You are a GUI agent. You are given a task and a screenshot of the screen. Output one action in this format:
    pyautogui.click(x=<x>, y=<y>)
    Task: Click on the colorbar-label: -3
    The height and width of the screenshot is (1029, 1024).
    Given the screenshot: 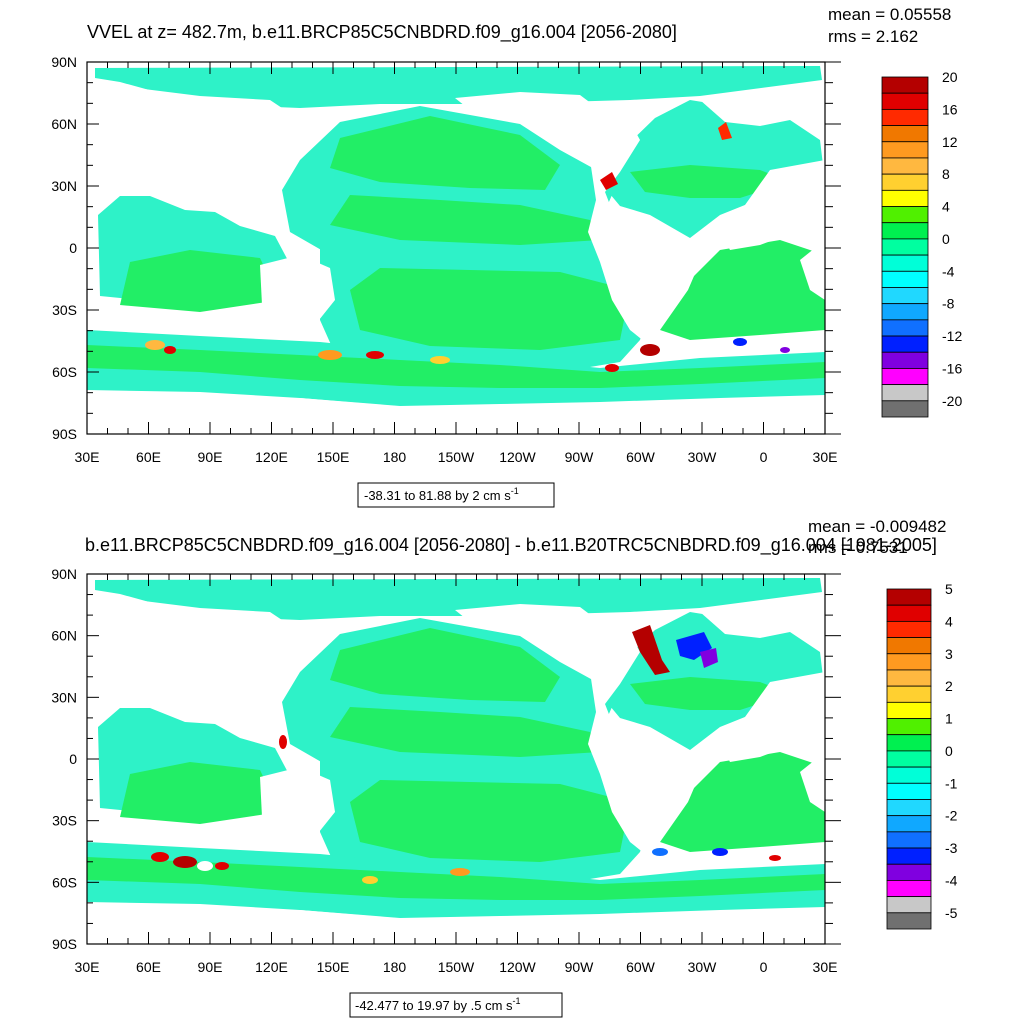 What is the action you would take?
    pyautogui.click(x=951, y=848)
    